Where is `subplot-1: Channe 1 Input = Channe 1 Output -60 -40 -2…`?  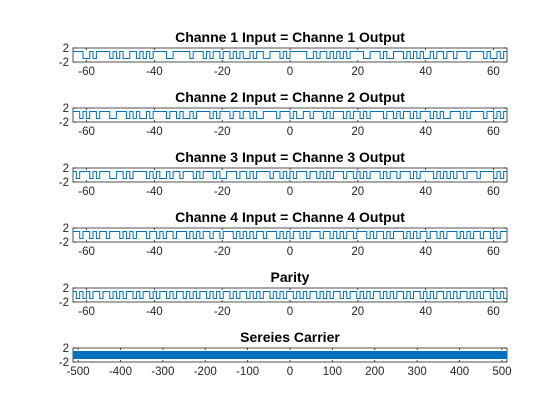
subplot-1: Channe 1 Input = Channe 1 Output -60 -40 -2… is located at coordinates (283, 53).